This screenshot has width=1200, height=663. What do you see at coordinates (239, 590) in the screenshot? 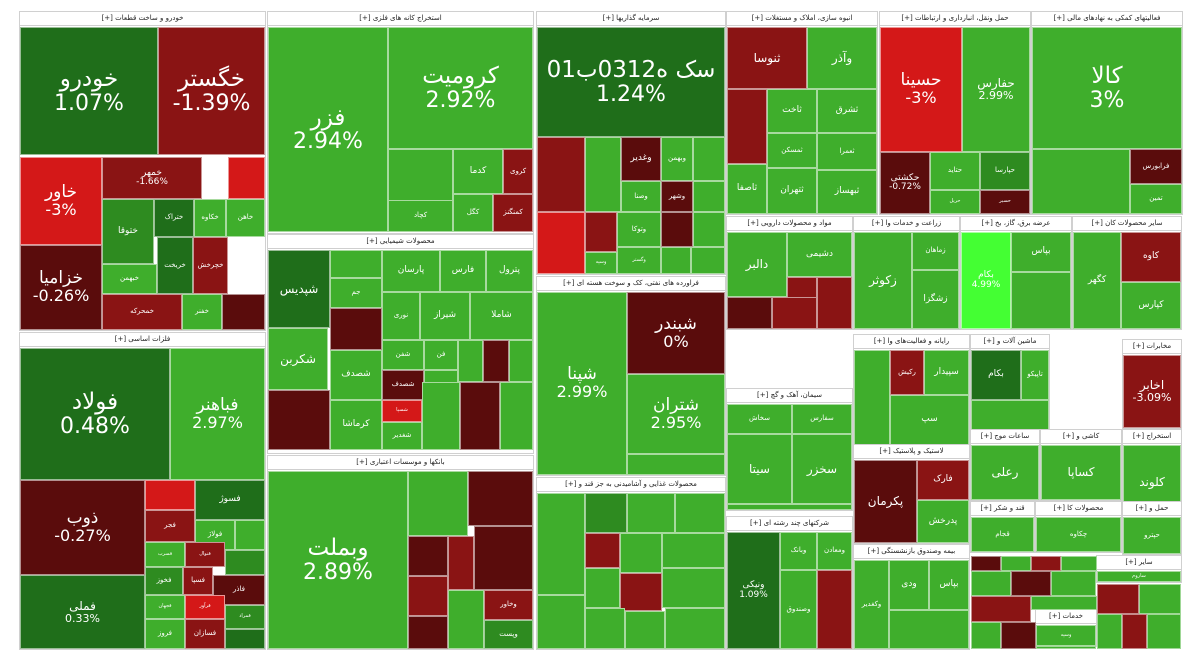
I see `stock-tile: فاذر` at bounding box center [239, 590].